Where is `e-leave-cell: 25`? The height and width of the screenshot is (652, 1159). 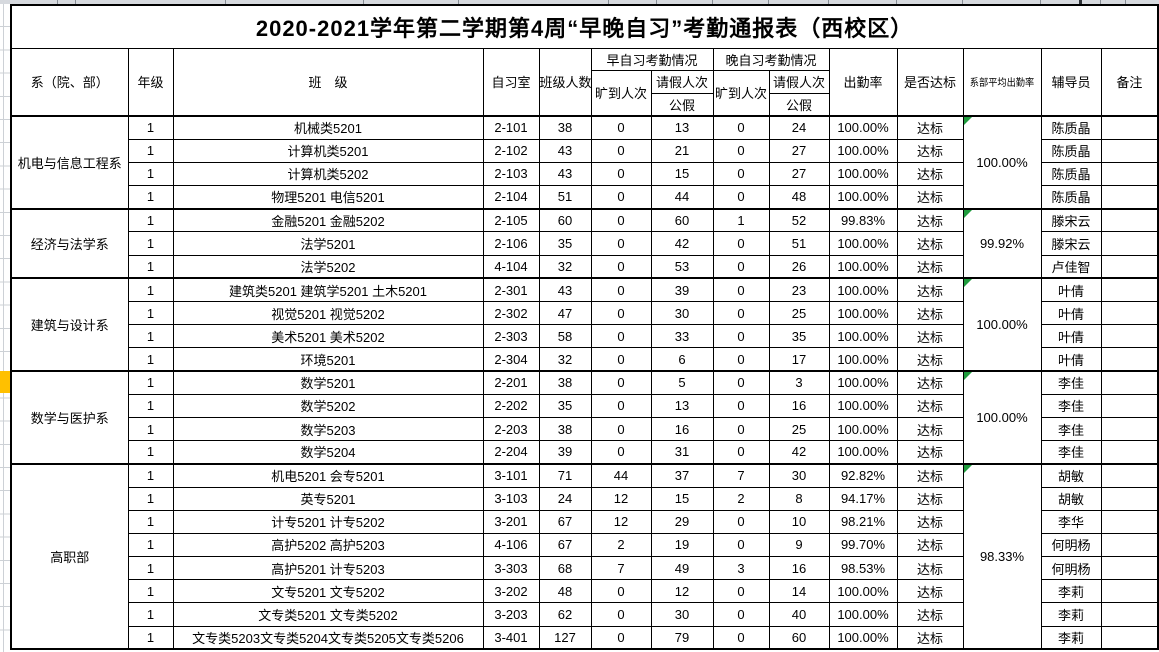
e-leave-cell: 25 is located at coordinates (799, 429).